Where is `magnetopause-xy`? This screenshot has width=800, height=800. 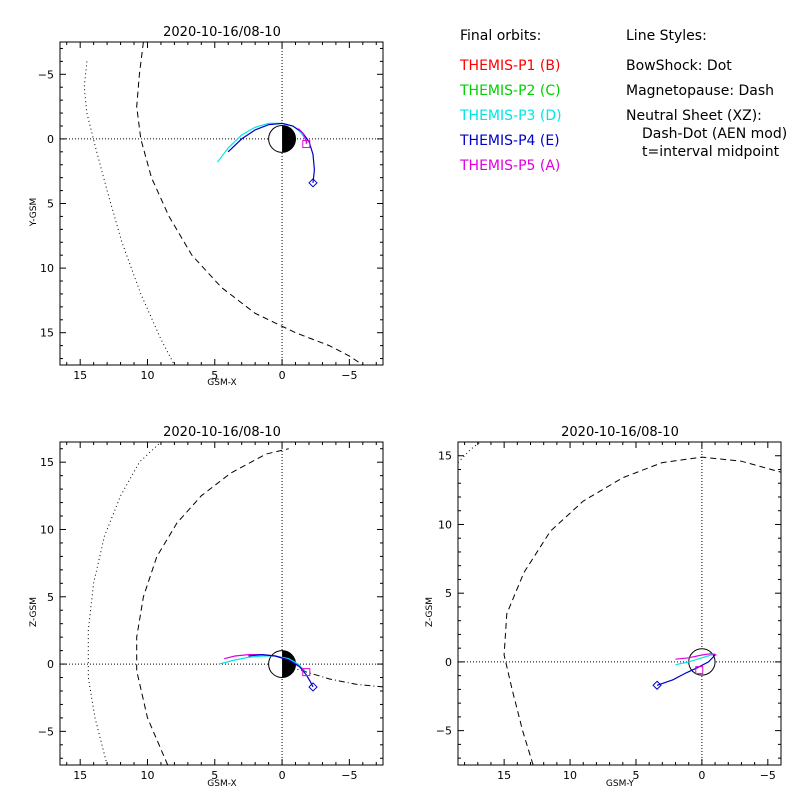 magnetopause-xy is located at coordinates (250, 203).